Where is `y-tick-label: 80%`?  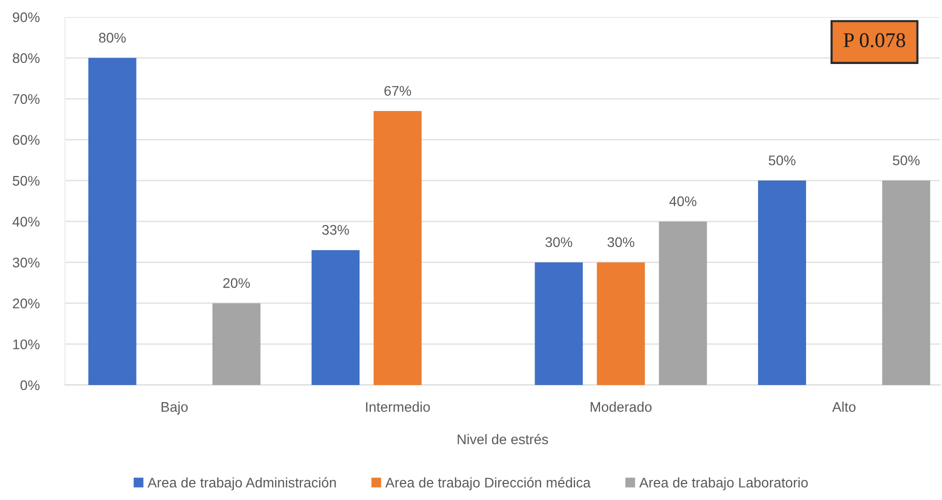
y-tick-label: 80% is located at coordinates (26, 58).